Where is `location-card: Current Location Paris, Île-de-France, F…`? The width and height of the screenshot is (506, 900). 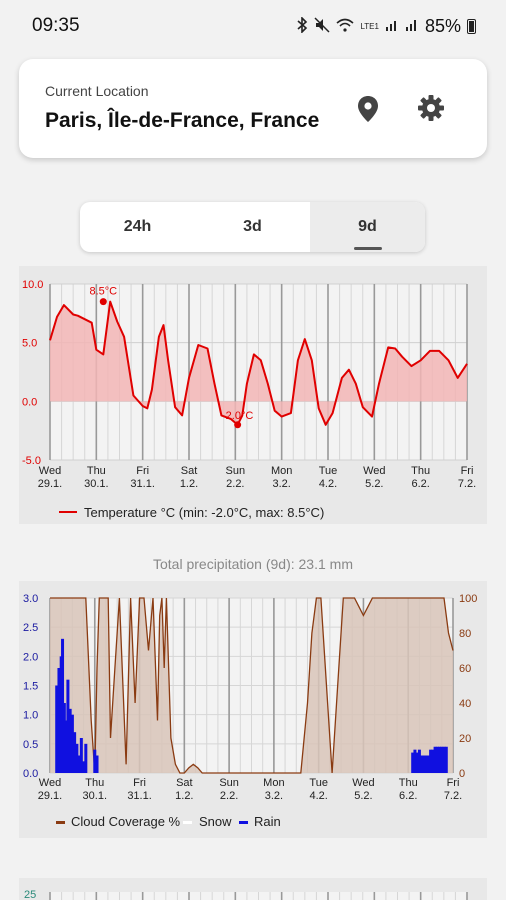
location-card: Current Location Paris, Île-de-France, F… is located at coordinates (253, 108).